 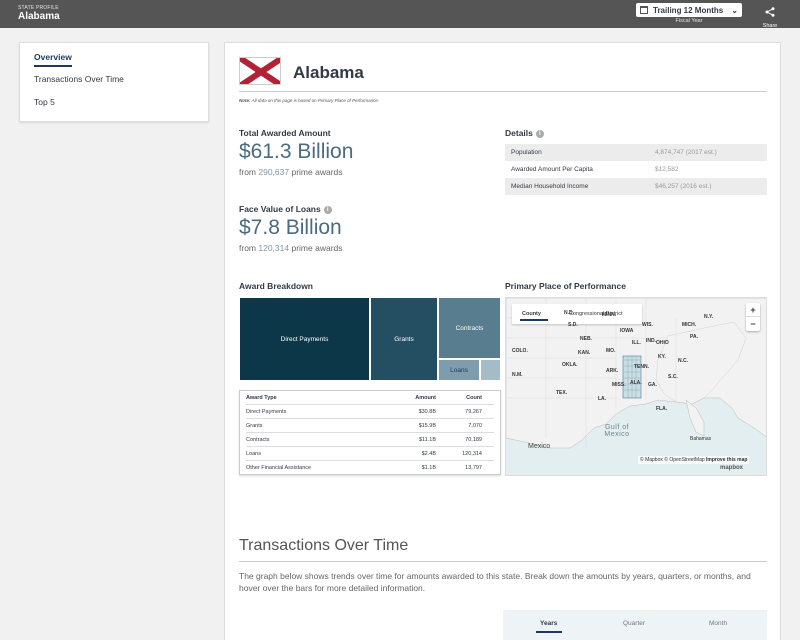 What do you see at coordinates (595, 169) in the screenshot?
I see `details-row: Awarded Amount Per Capita $12,582` at bounding box center [595, 169].